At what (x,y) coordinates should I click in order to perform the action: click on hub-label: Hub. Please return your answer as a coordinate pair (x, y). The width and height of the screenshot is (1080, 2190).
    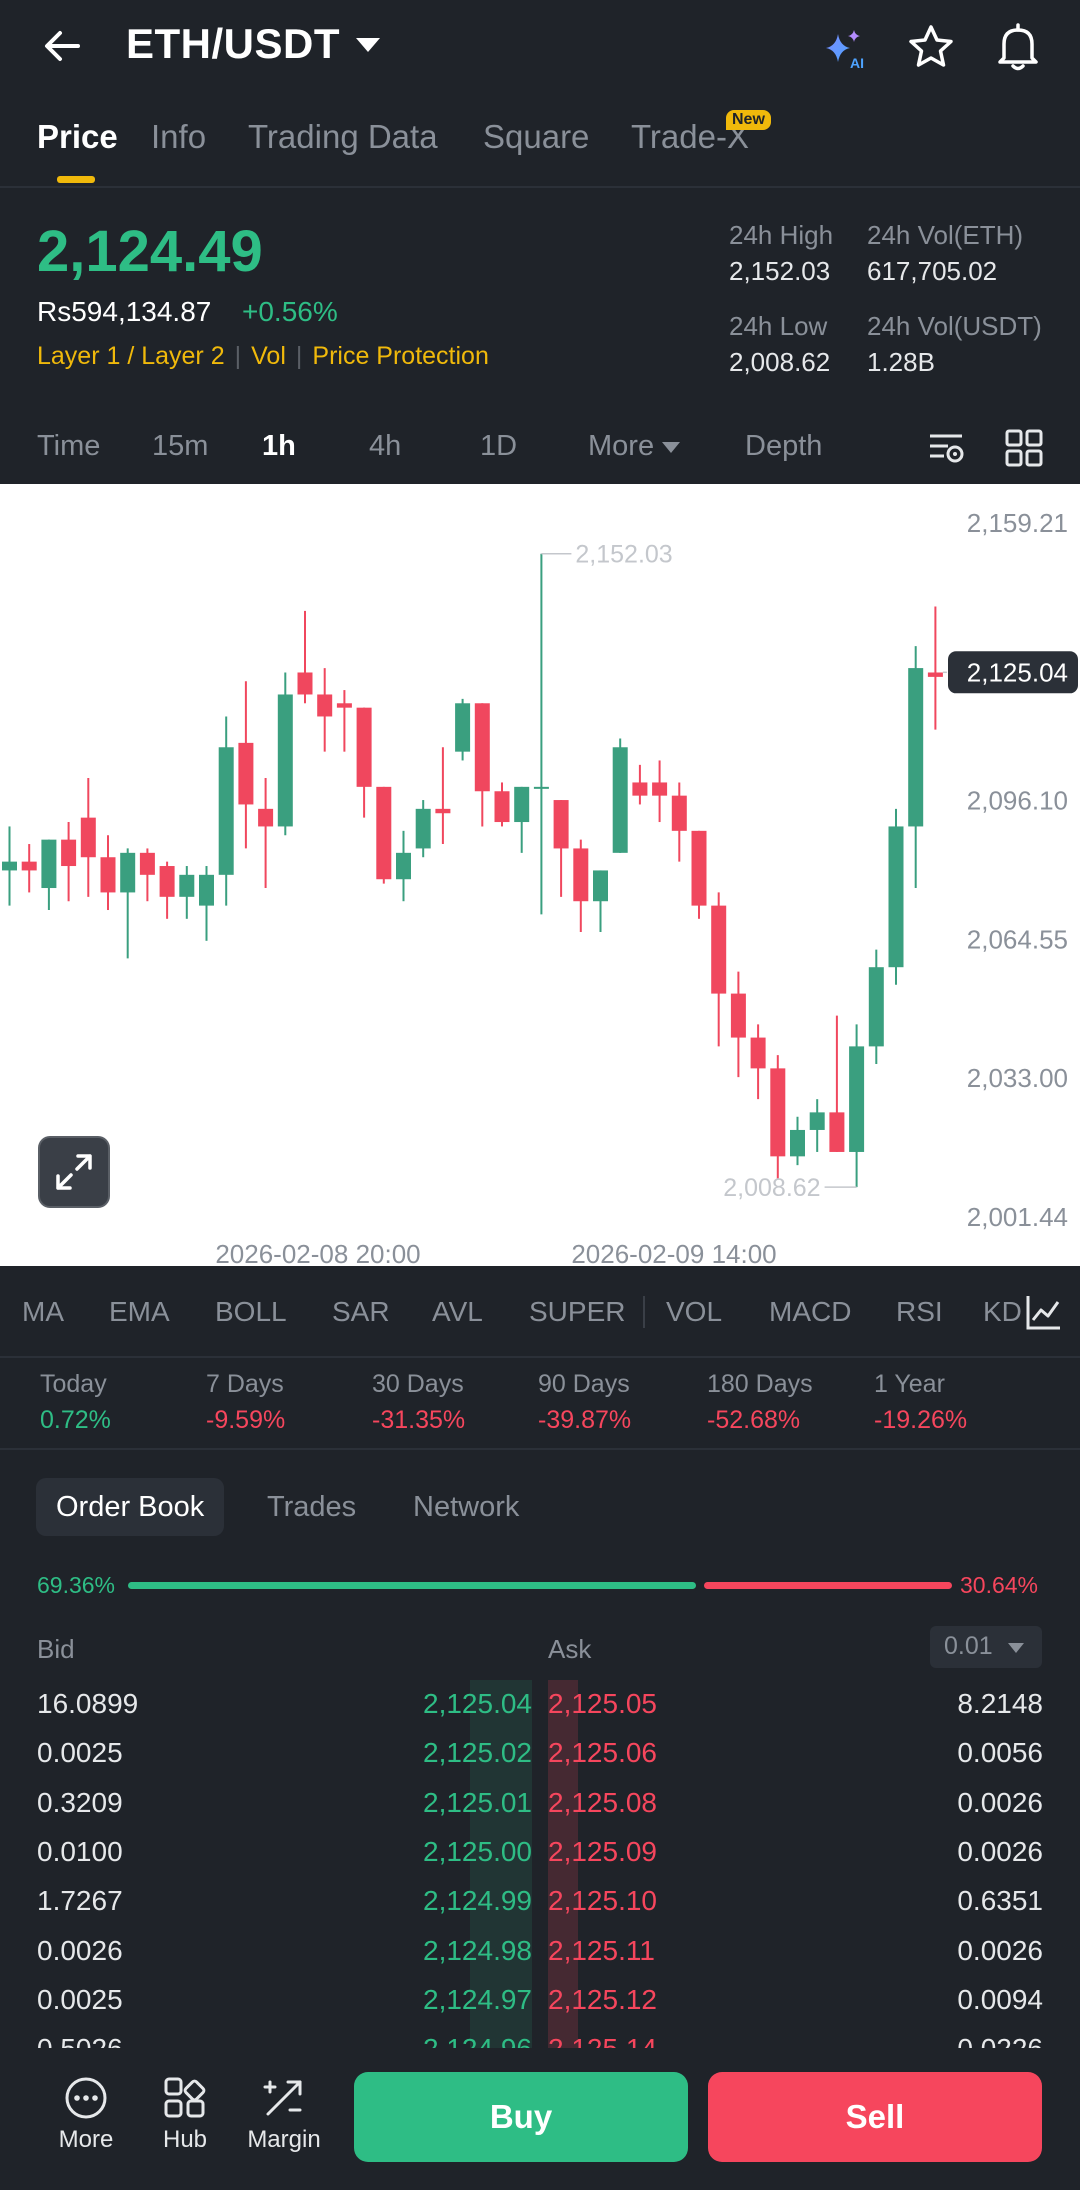
    Looking at the image, I should click on (185, 2139).